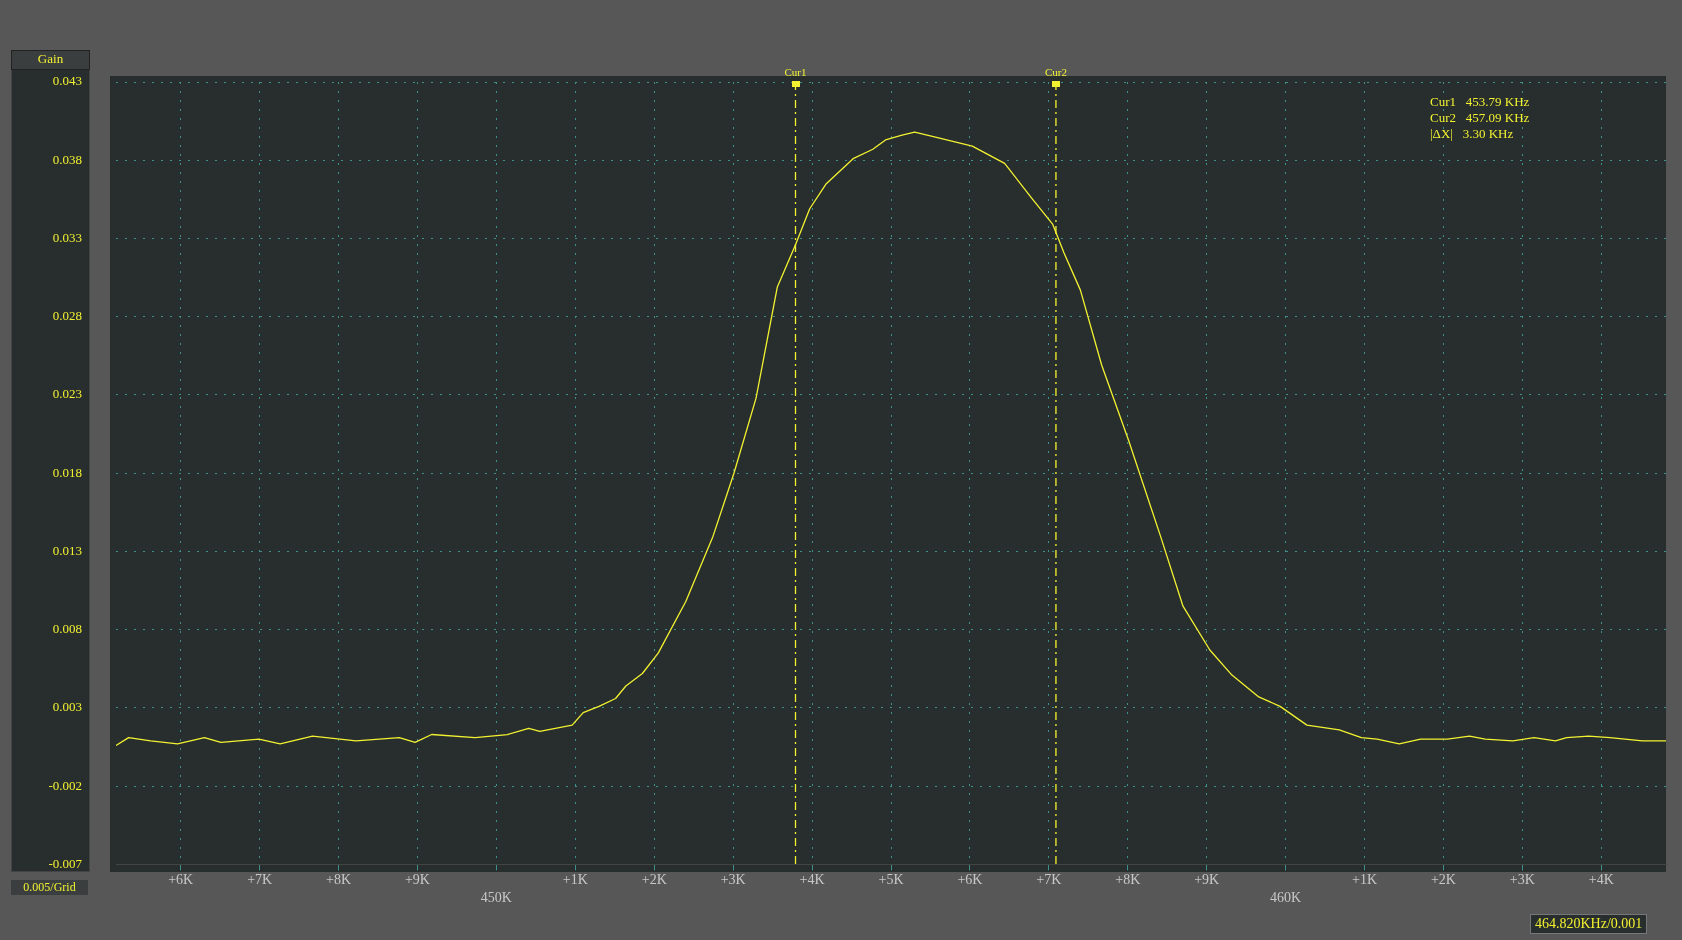 The height and width of the screenshot is (940, 1682). I want to click on annotation: Cur2 457.09 KHz, so click(1480, 117).